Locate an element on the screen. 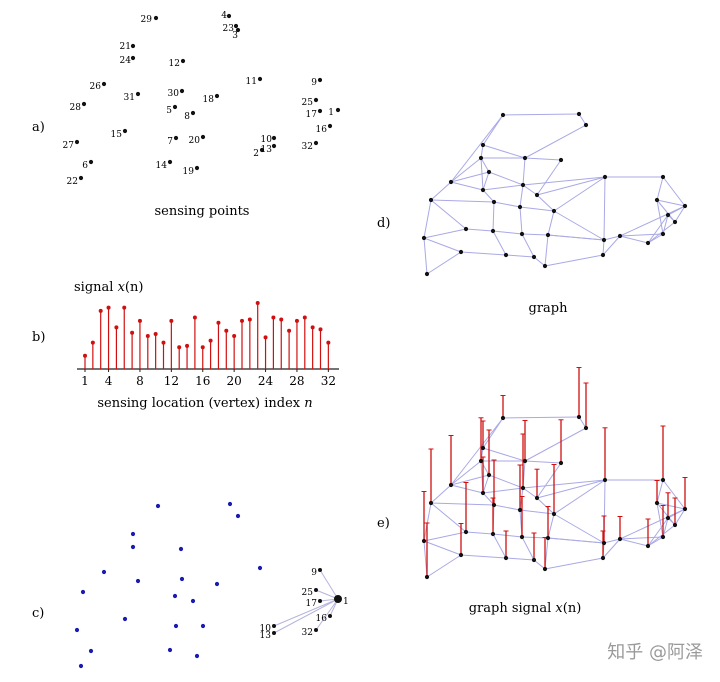  x-tick-label-1: 1 is located at coordinates (85, 381).